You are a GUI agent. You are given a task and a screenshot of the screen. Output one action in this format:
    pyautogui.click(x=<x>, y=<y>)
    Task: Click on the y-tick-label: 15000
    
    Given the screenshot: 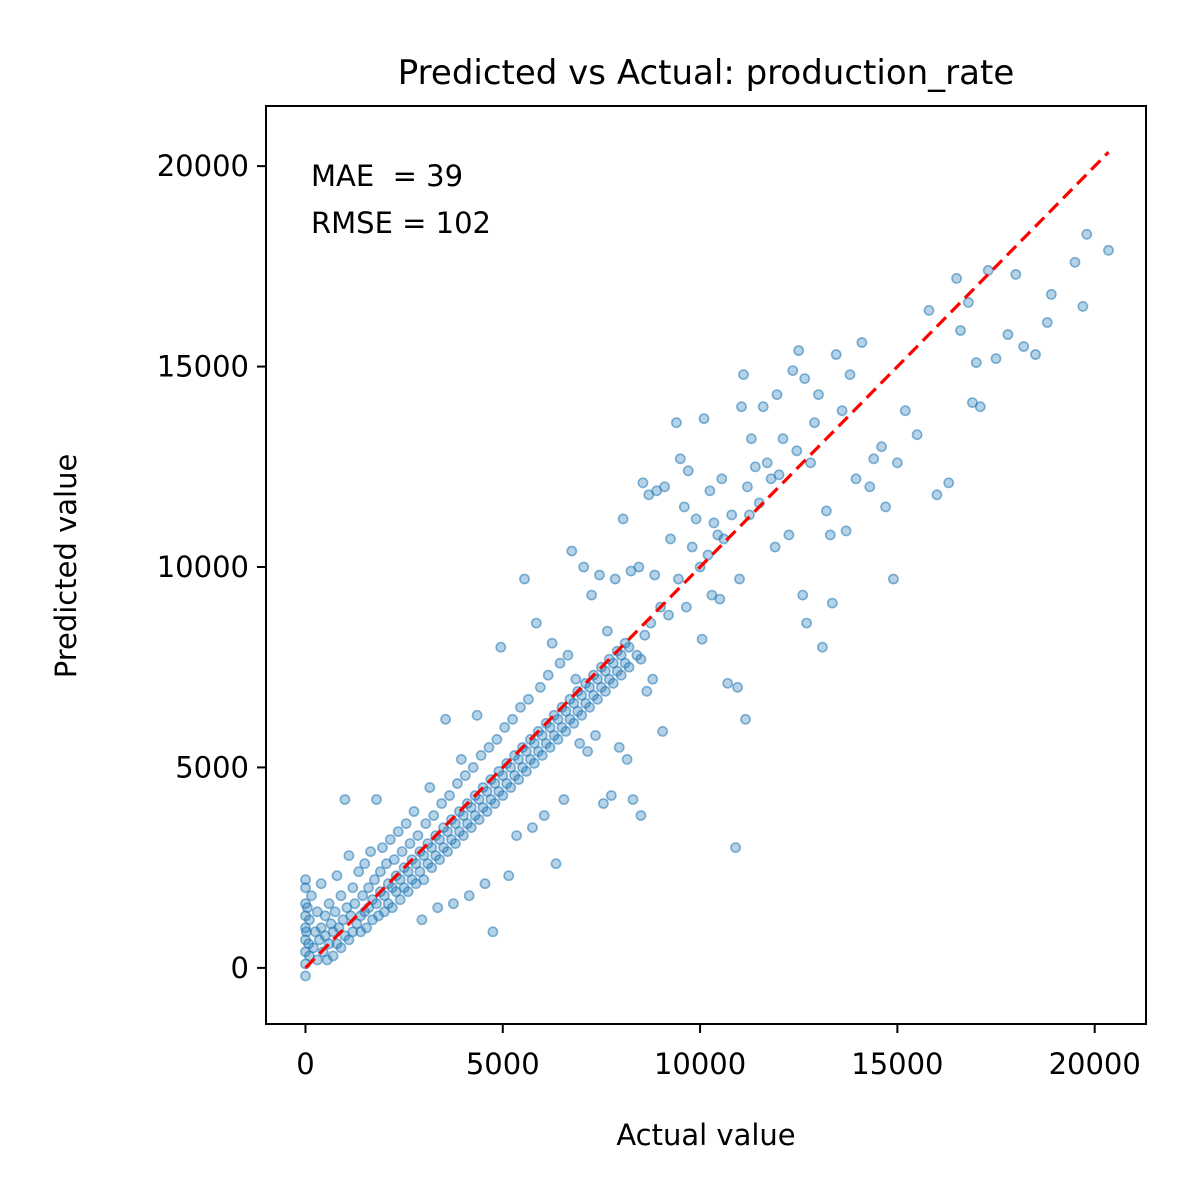 What is the action you would take?
    pyautogui.click(x=203, y=367)
    